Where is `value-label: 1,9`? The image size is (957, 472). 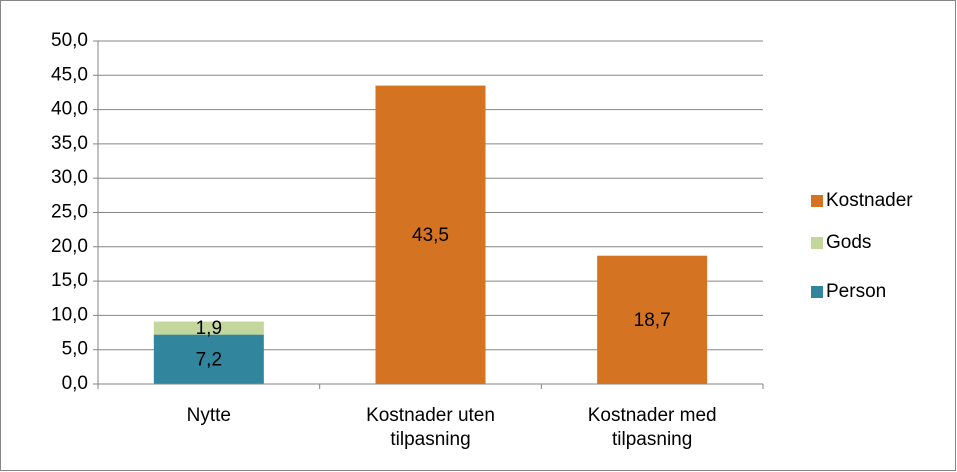
value-label: 1,9 is located at coordinates (209, 328).